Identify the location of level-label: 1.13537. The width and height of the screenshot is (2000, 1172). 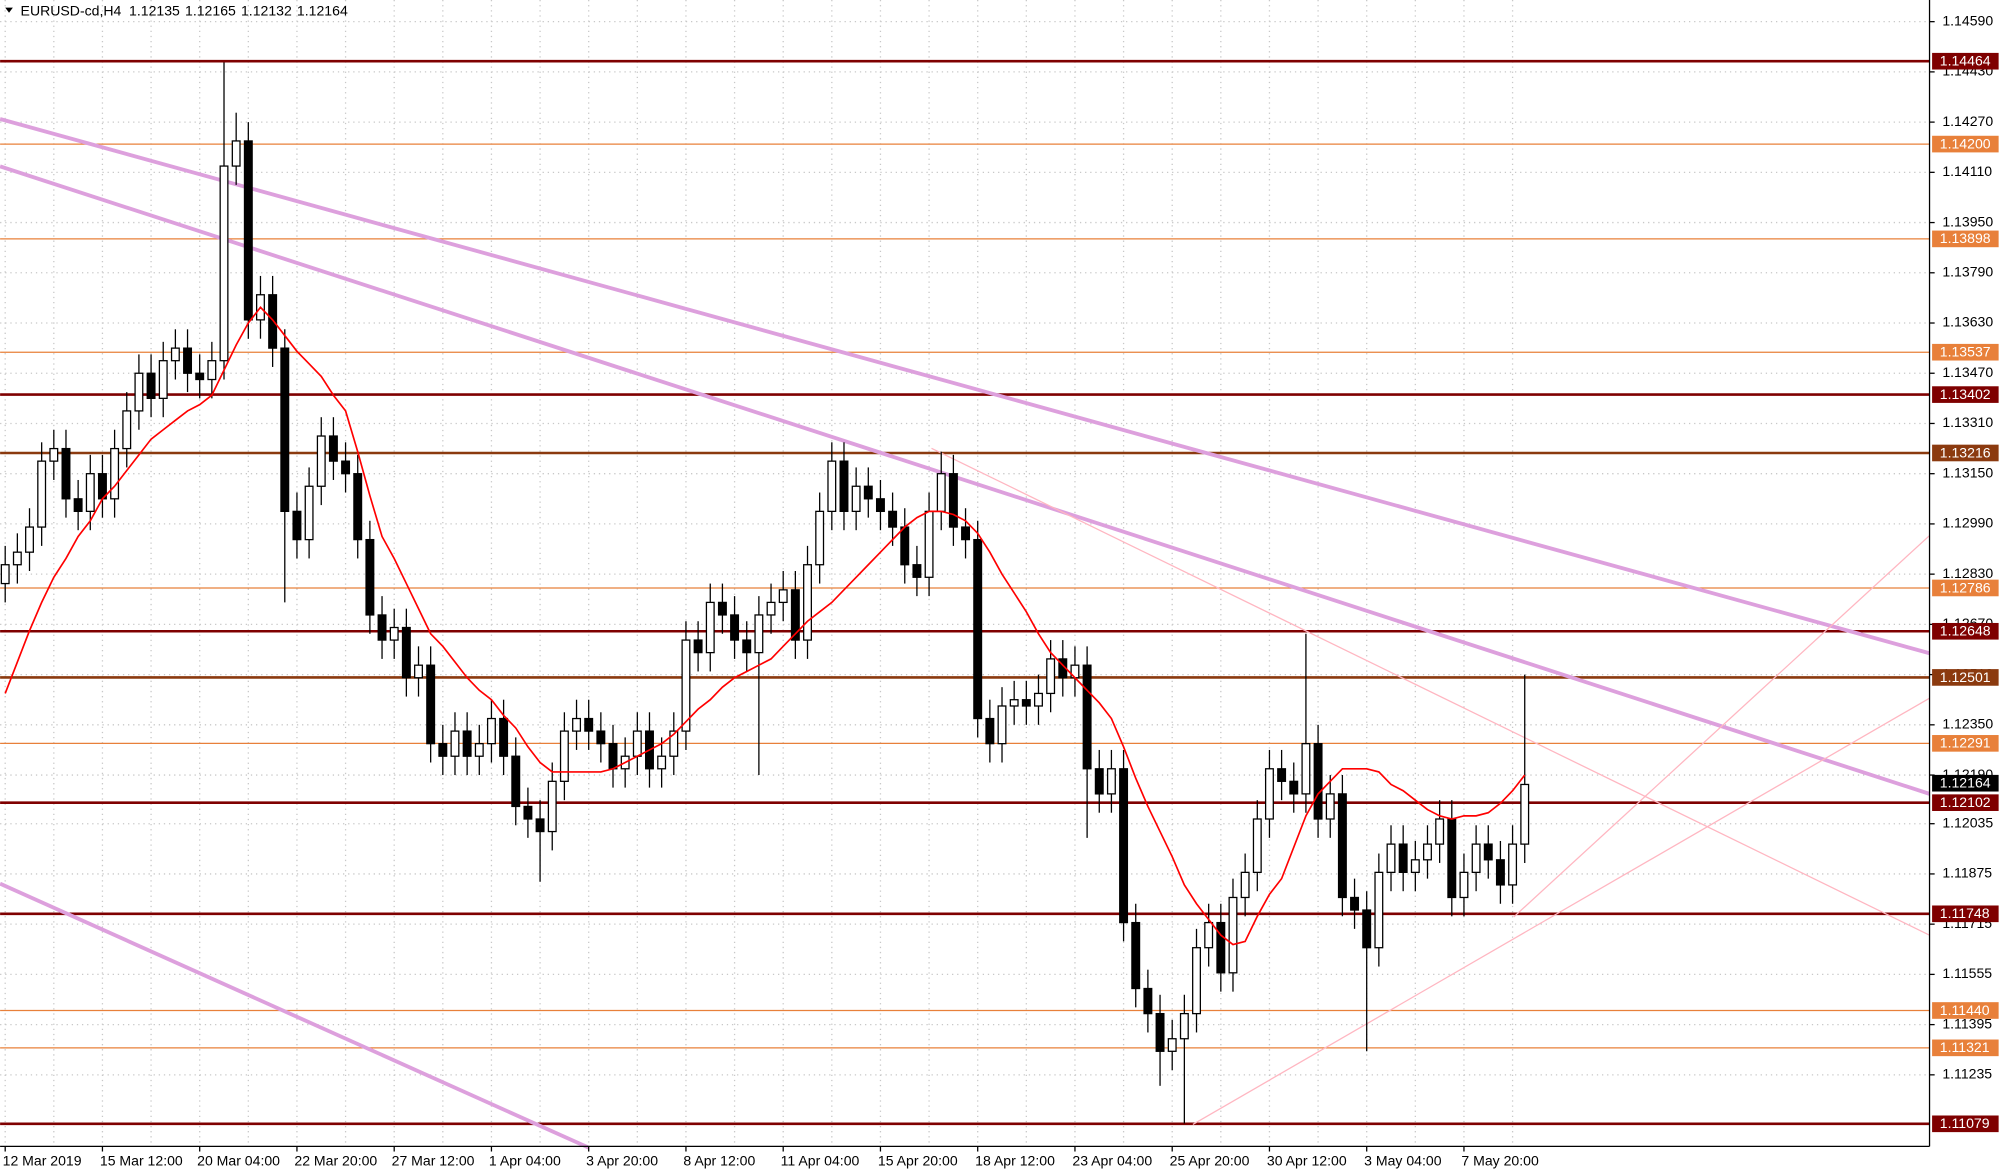
(1965, 352).